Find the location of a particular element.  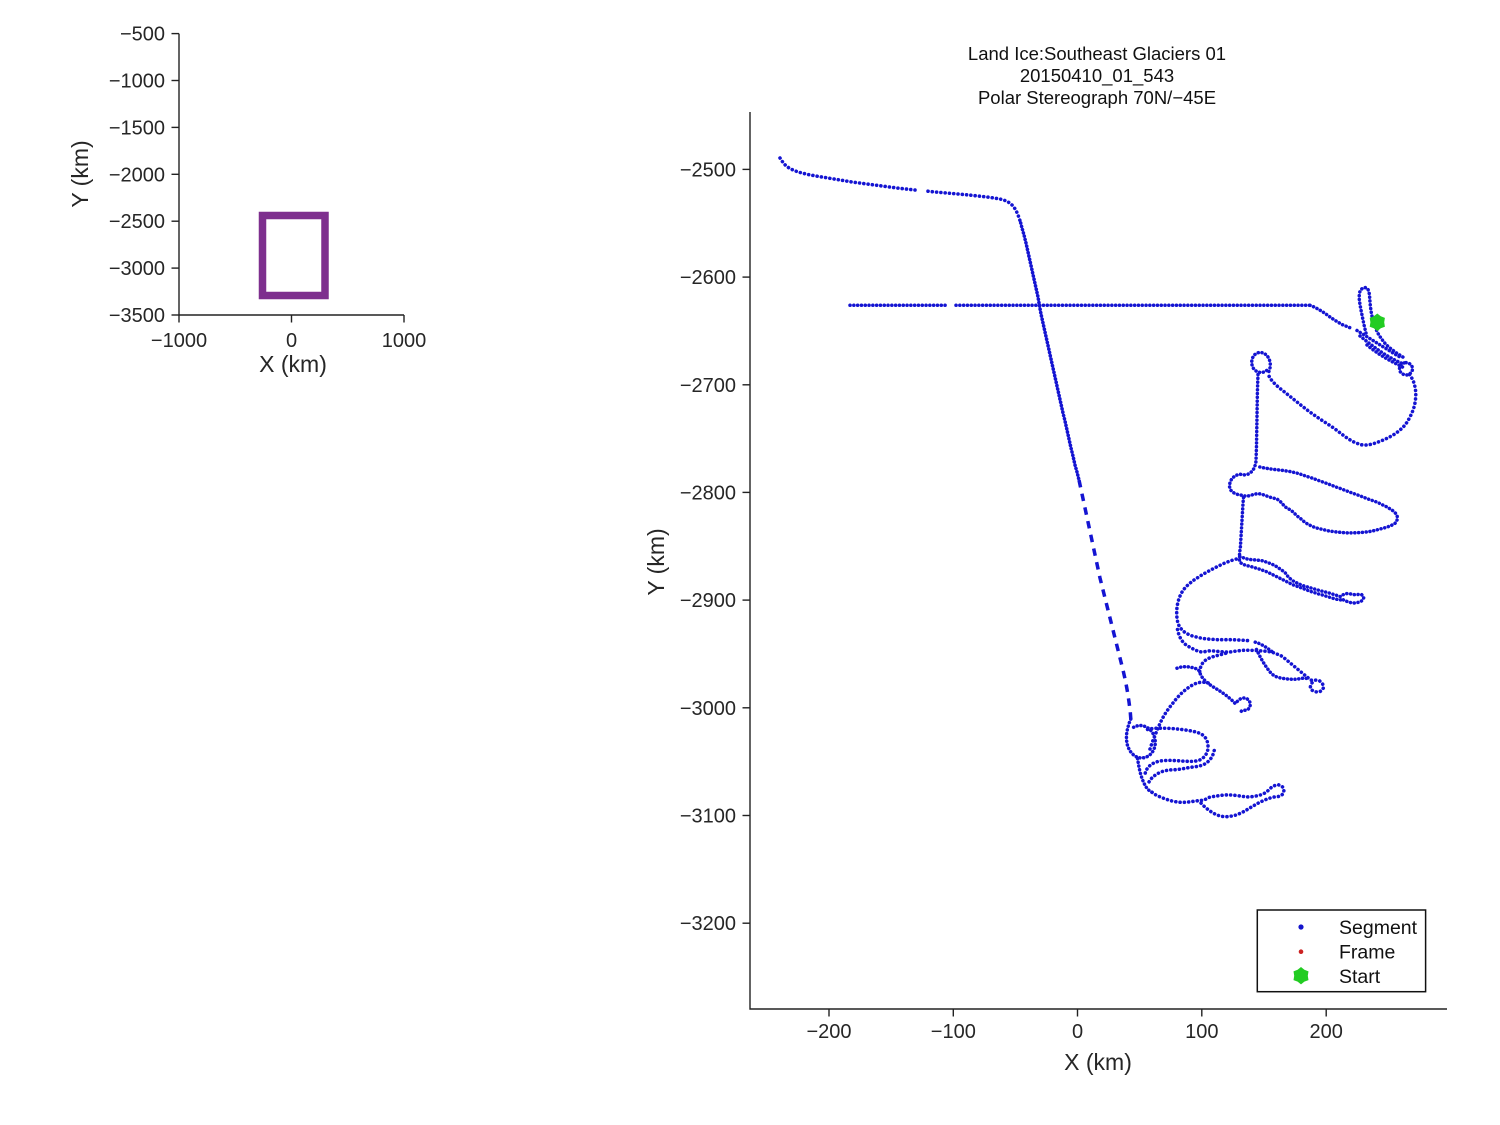

svg-text: −2900 is located at coordinates (708, 601).